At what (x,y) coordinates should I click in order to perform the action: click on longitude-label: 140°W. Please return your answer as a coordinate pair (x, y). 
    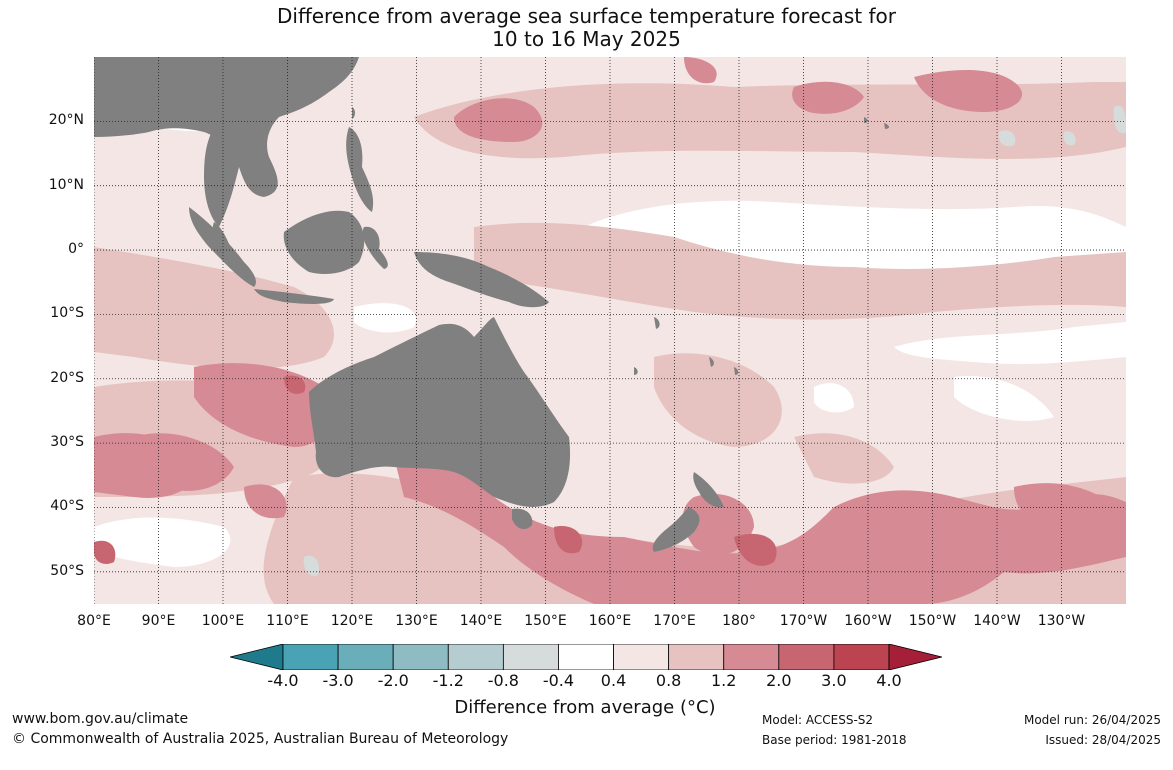
    Looking at the image, I should click on (997, 621).